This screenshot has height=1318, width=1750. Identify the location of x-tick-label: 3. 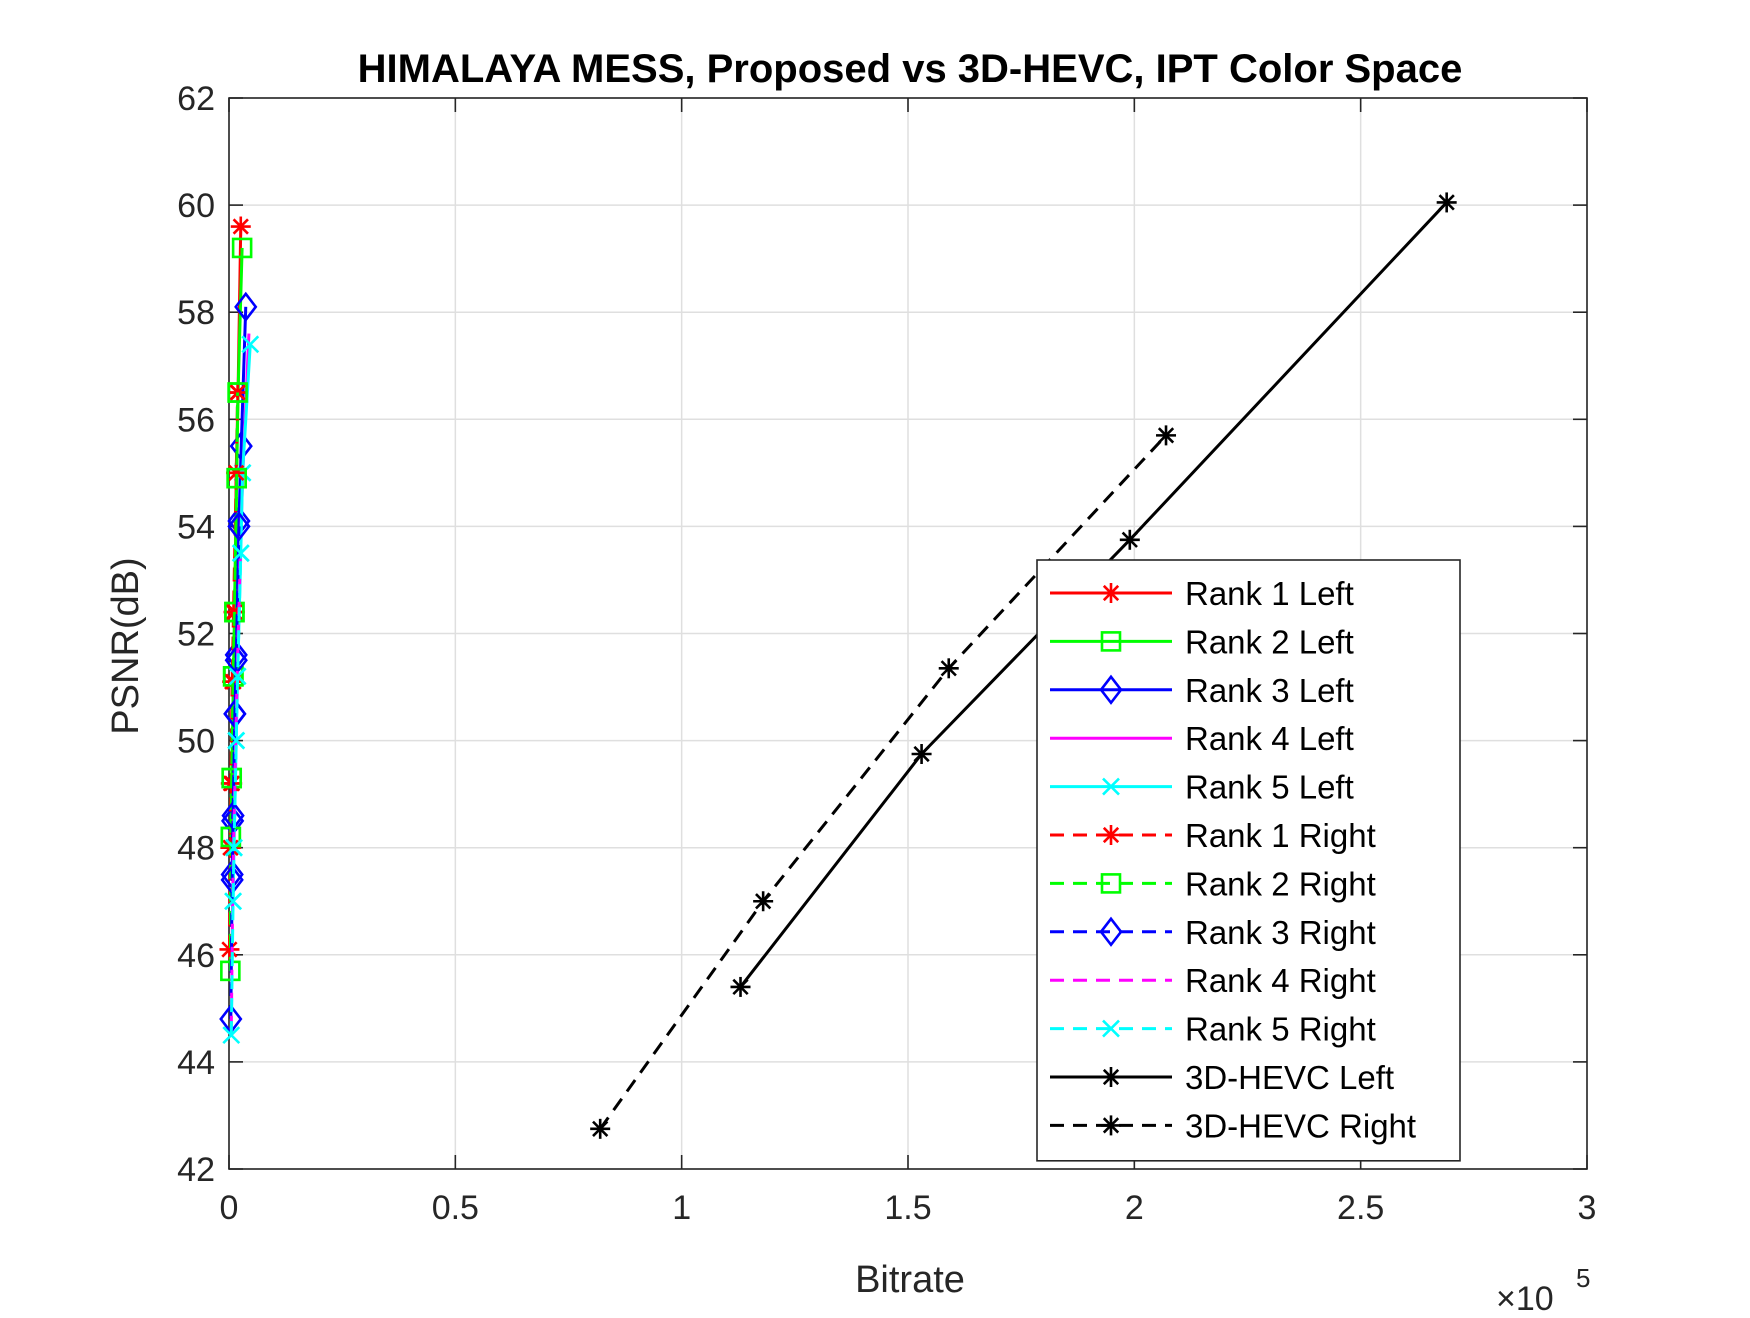
(1587, 1208).